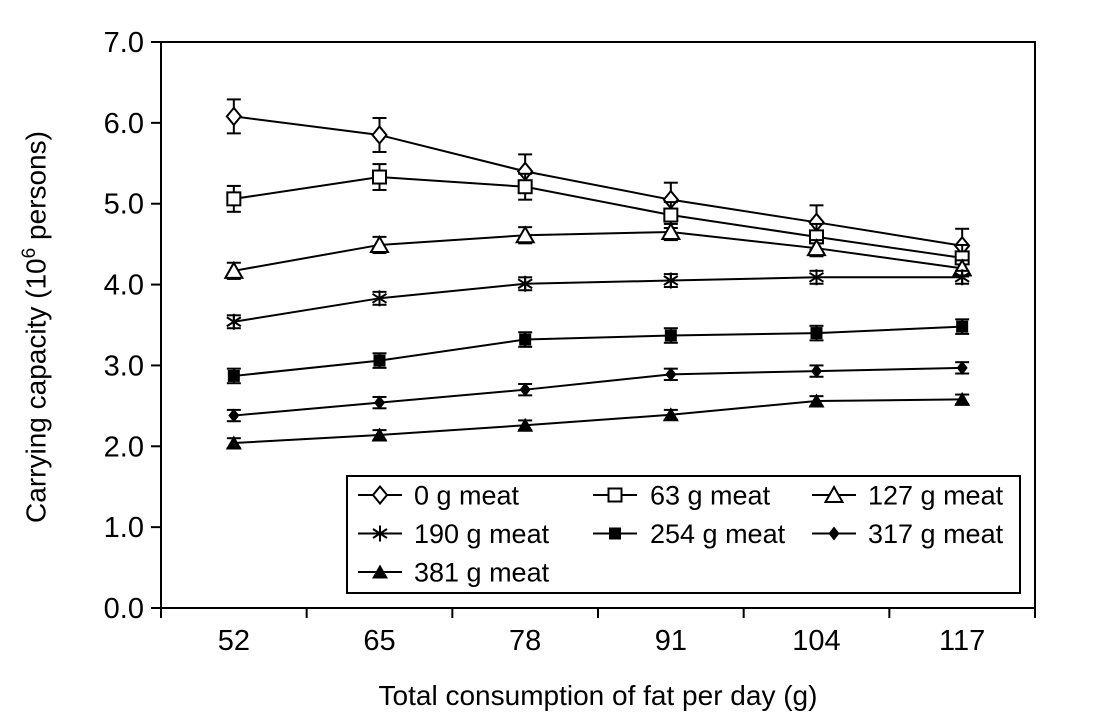  What do you see at coordinates (710, 496) in the screenshot?
I see `legend-label: 63 g meat` at bounding box center [710, 496].